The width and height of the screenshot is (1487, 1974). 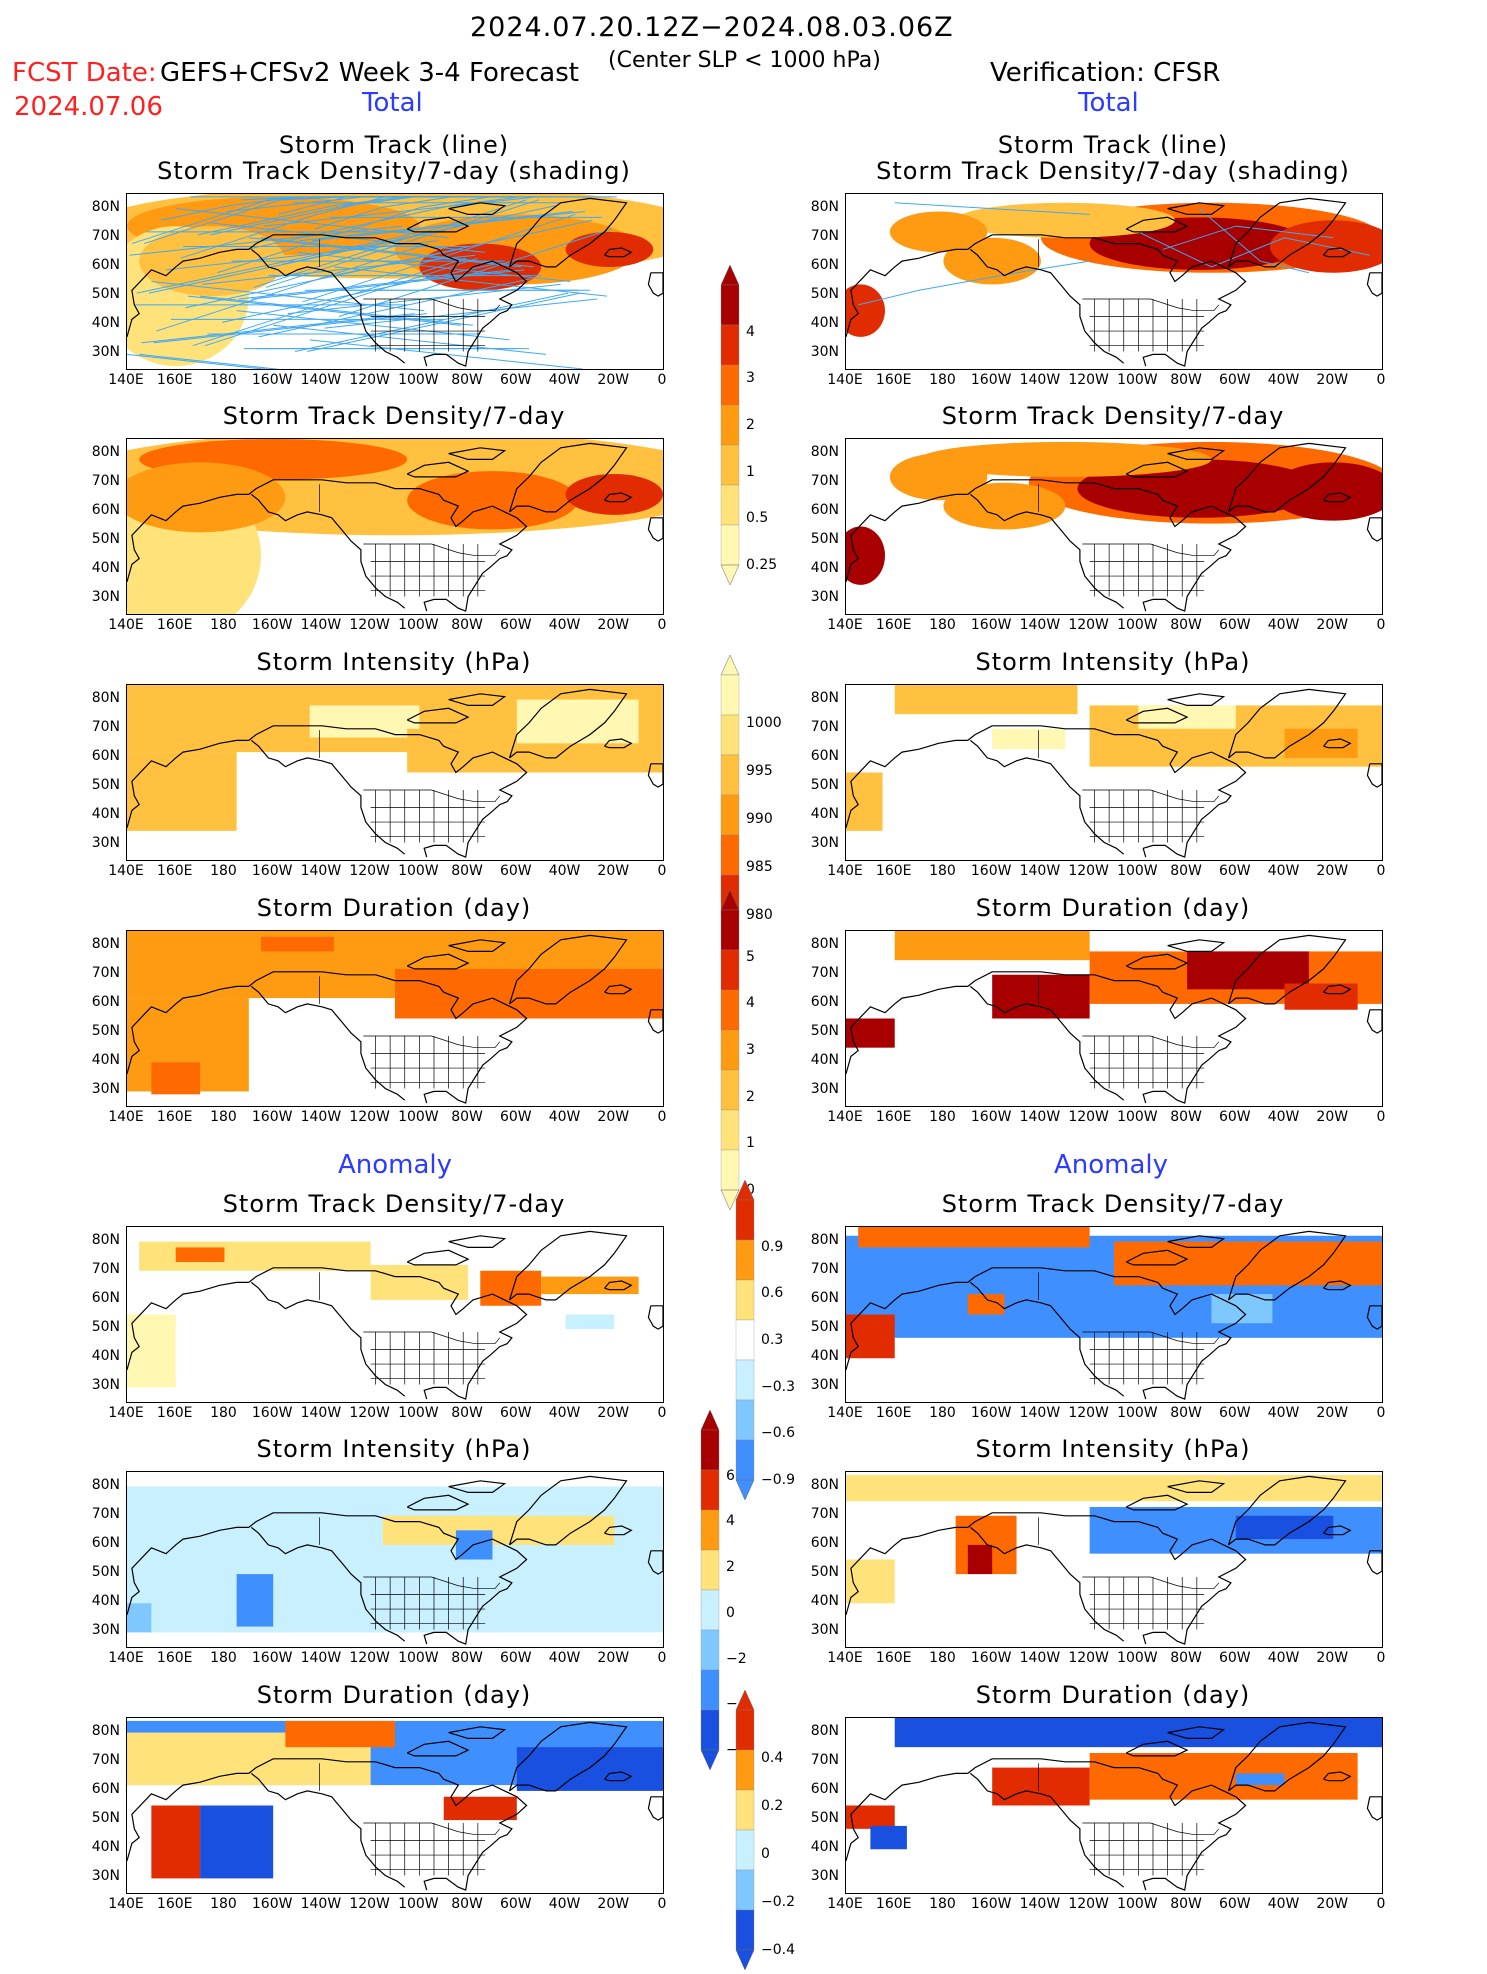 What do you see at coordinates (1114, 1019) in the screenshot?
I see `coastline-layer` at bounding box center [1114, 1019].